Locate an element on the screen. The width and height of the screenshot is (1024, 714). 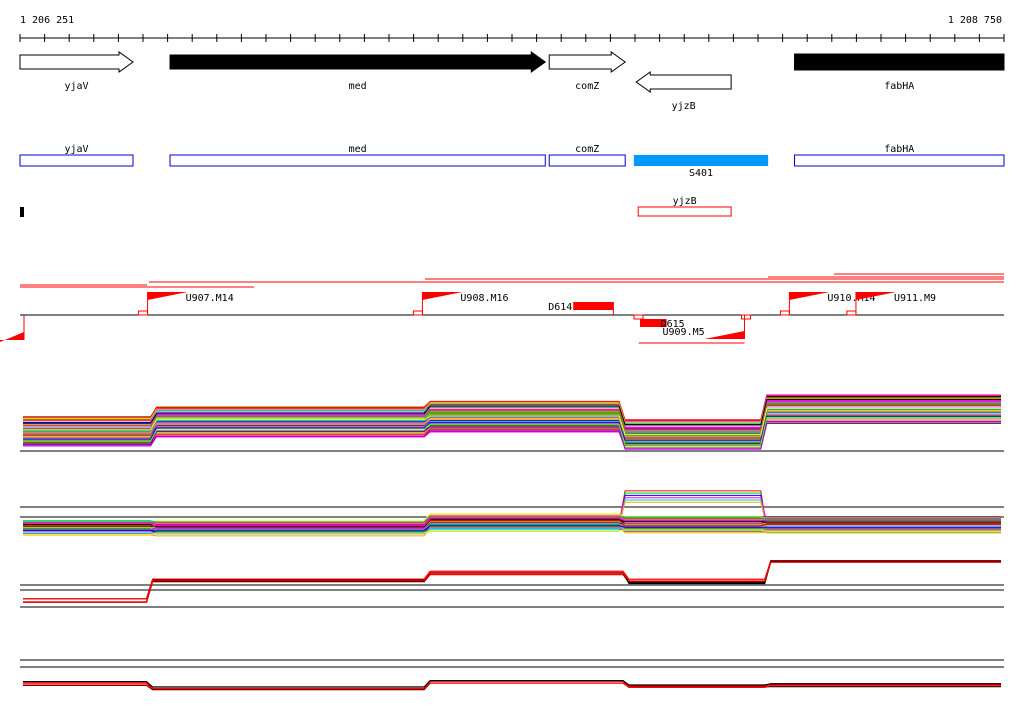
cds-label-fabHA: fabHA is located at coordinates (899, 149).